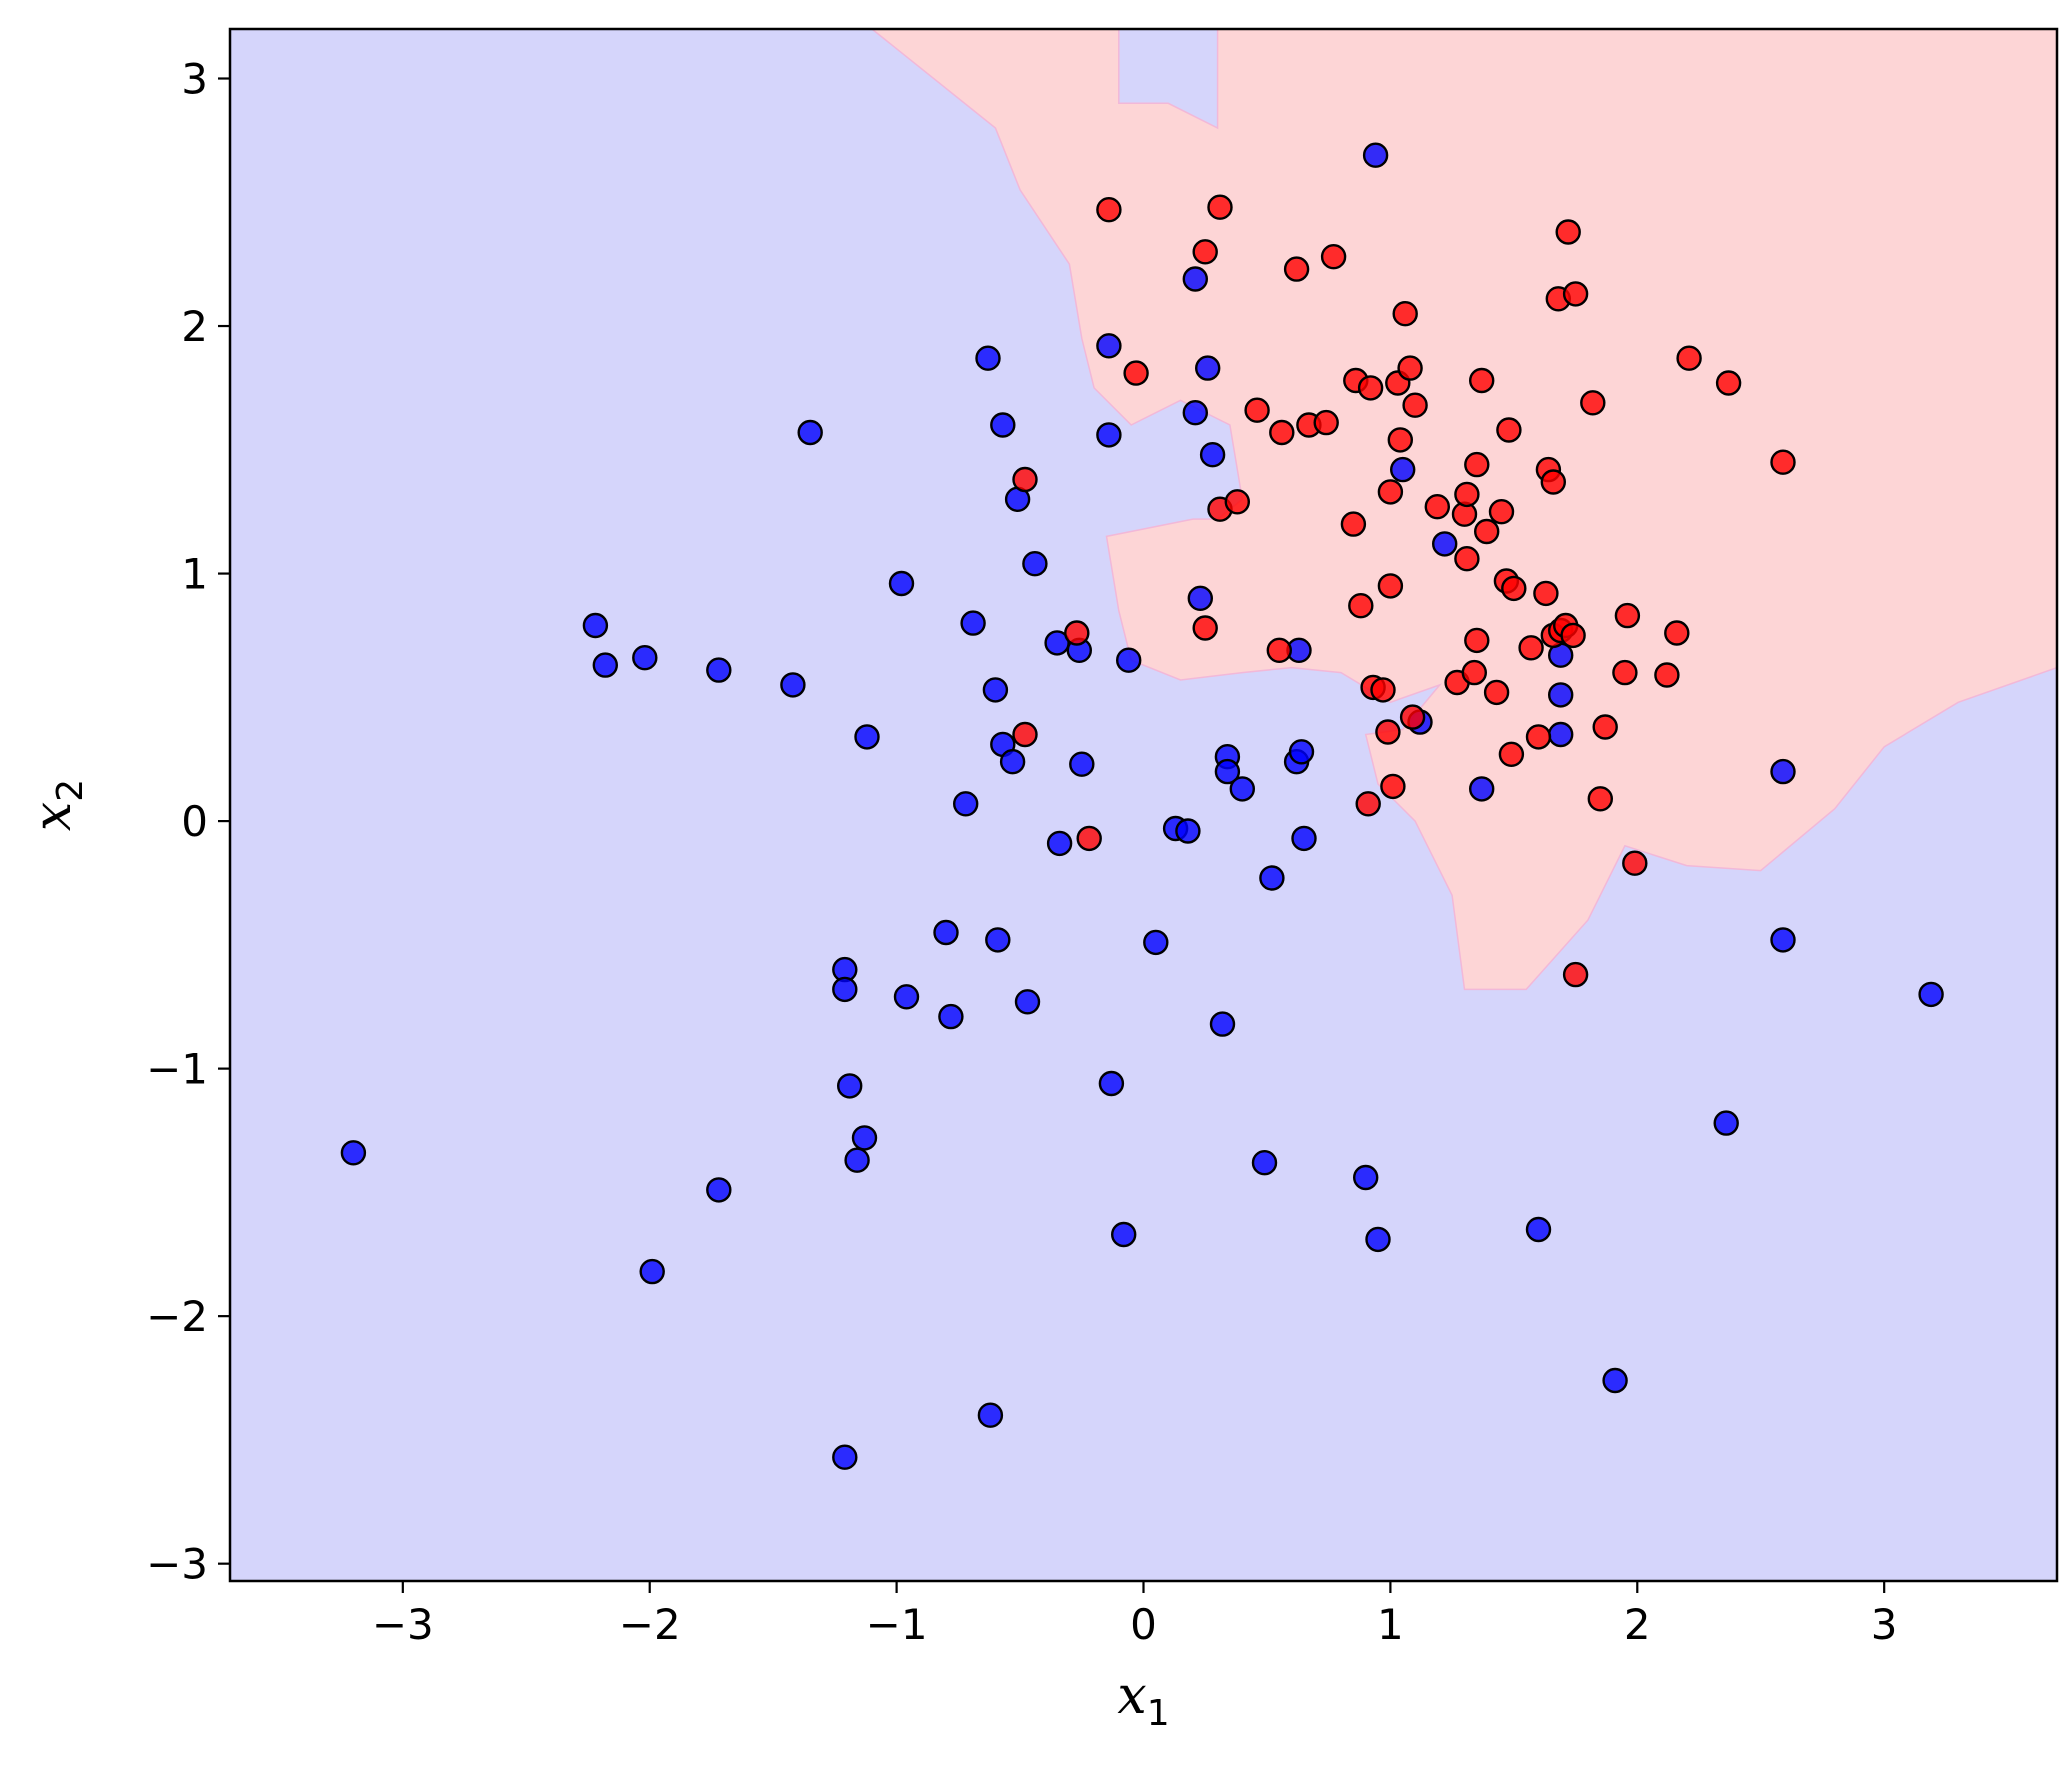 The width and height of the screenshot is (2070, 1770). Describe the element at coordinates (897, 1624) in the screenshot. I see `x-tick-label: −1` at that location.